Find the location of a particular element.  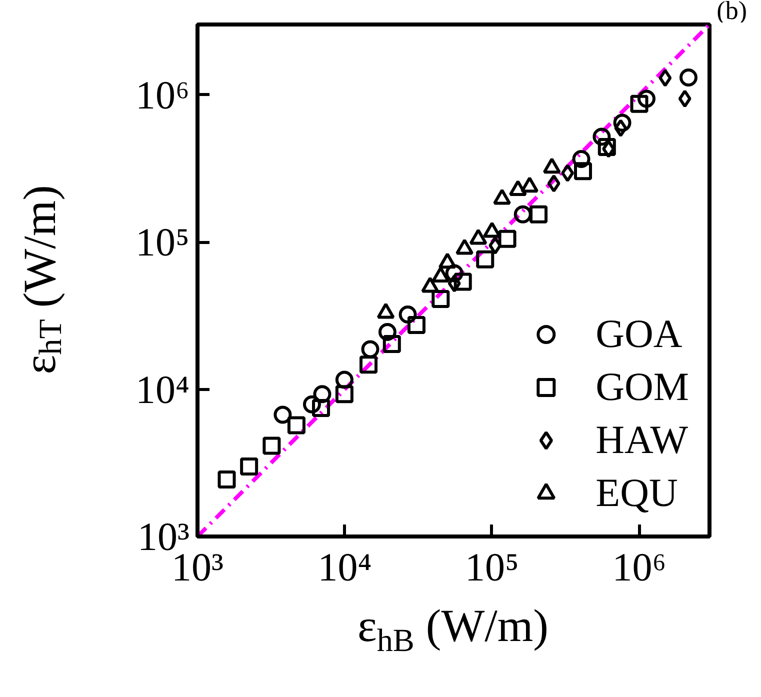

y-tick-label: 10⁶ is located at coordinates (163, 95).